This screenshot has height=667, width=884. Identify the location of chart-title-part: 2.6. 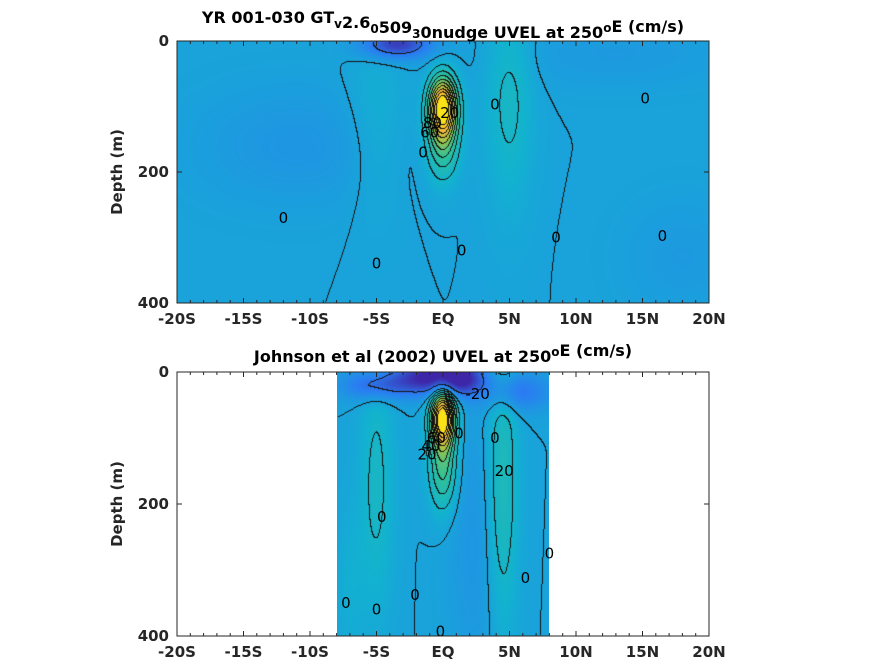
(356, 22).